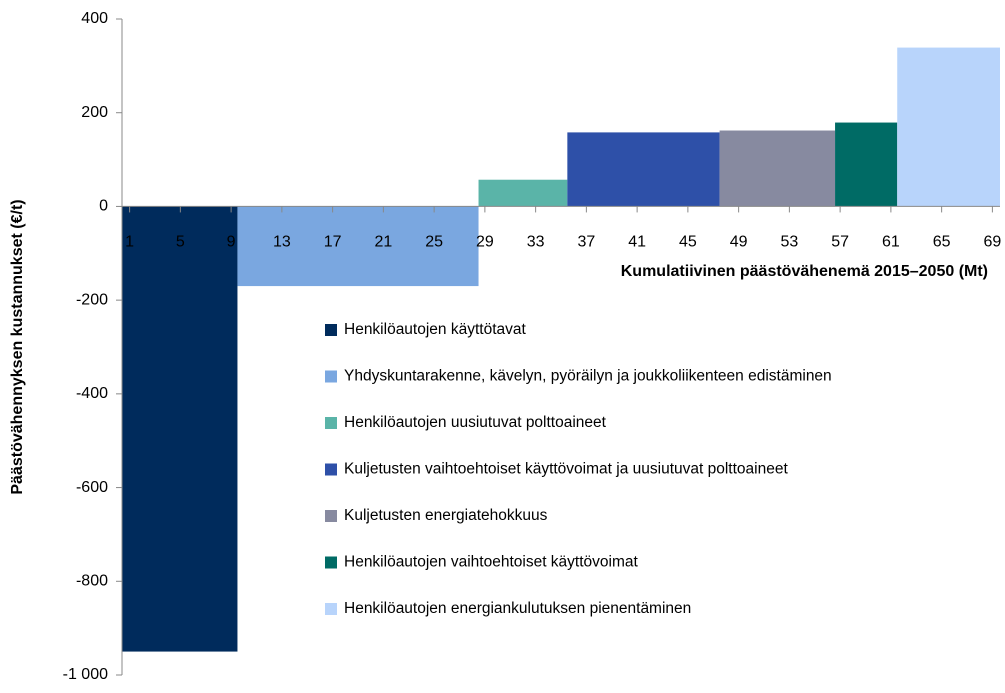 The width and height of the screenshot is (1005, 693). Describe the element at coordinates (485, 242) in the screenshot. I see `x-tick-label: 29` at that location.